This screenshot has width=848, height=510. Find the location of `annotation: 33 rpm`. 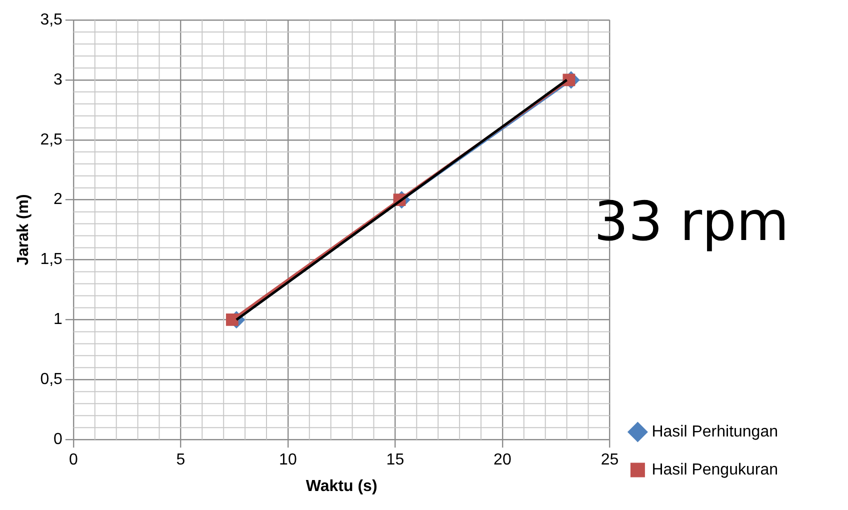

annotation: 33 rpm is located at coordinates (691, 221).